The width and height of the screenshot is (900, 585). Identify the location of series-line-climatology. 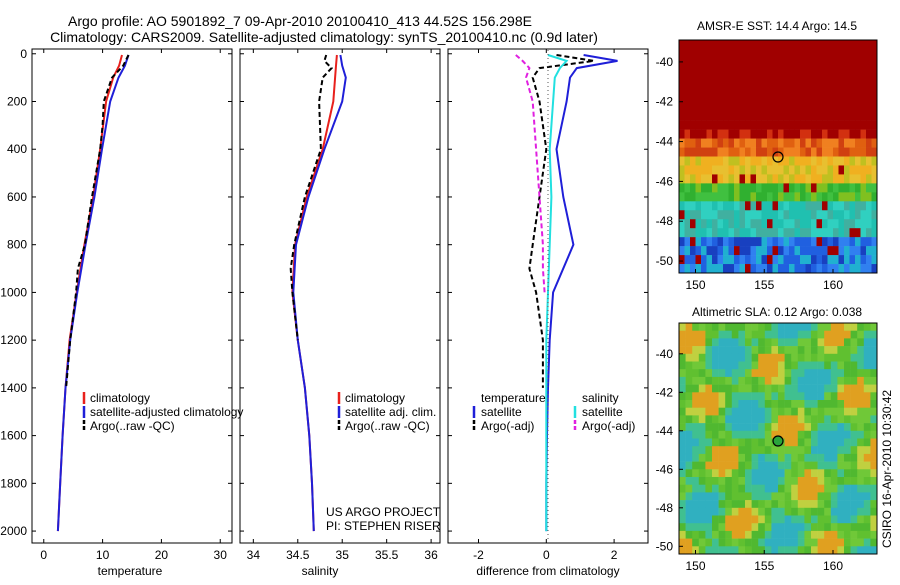
(89, 293).